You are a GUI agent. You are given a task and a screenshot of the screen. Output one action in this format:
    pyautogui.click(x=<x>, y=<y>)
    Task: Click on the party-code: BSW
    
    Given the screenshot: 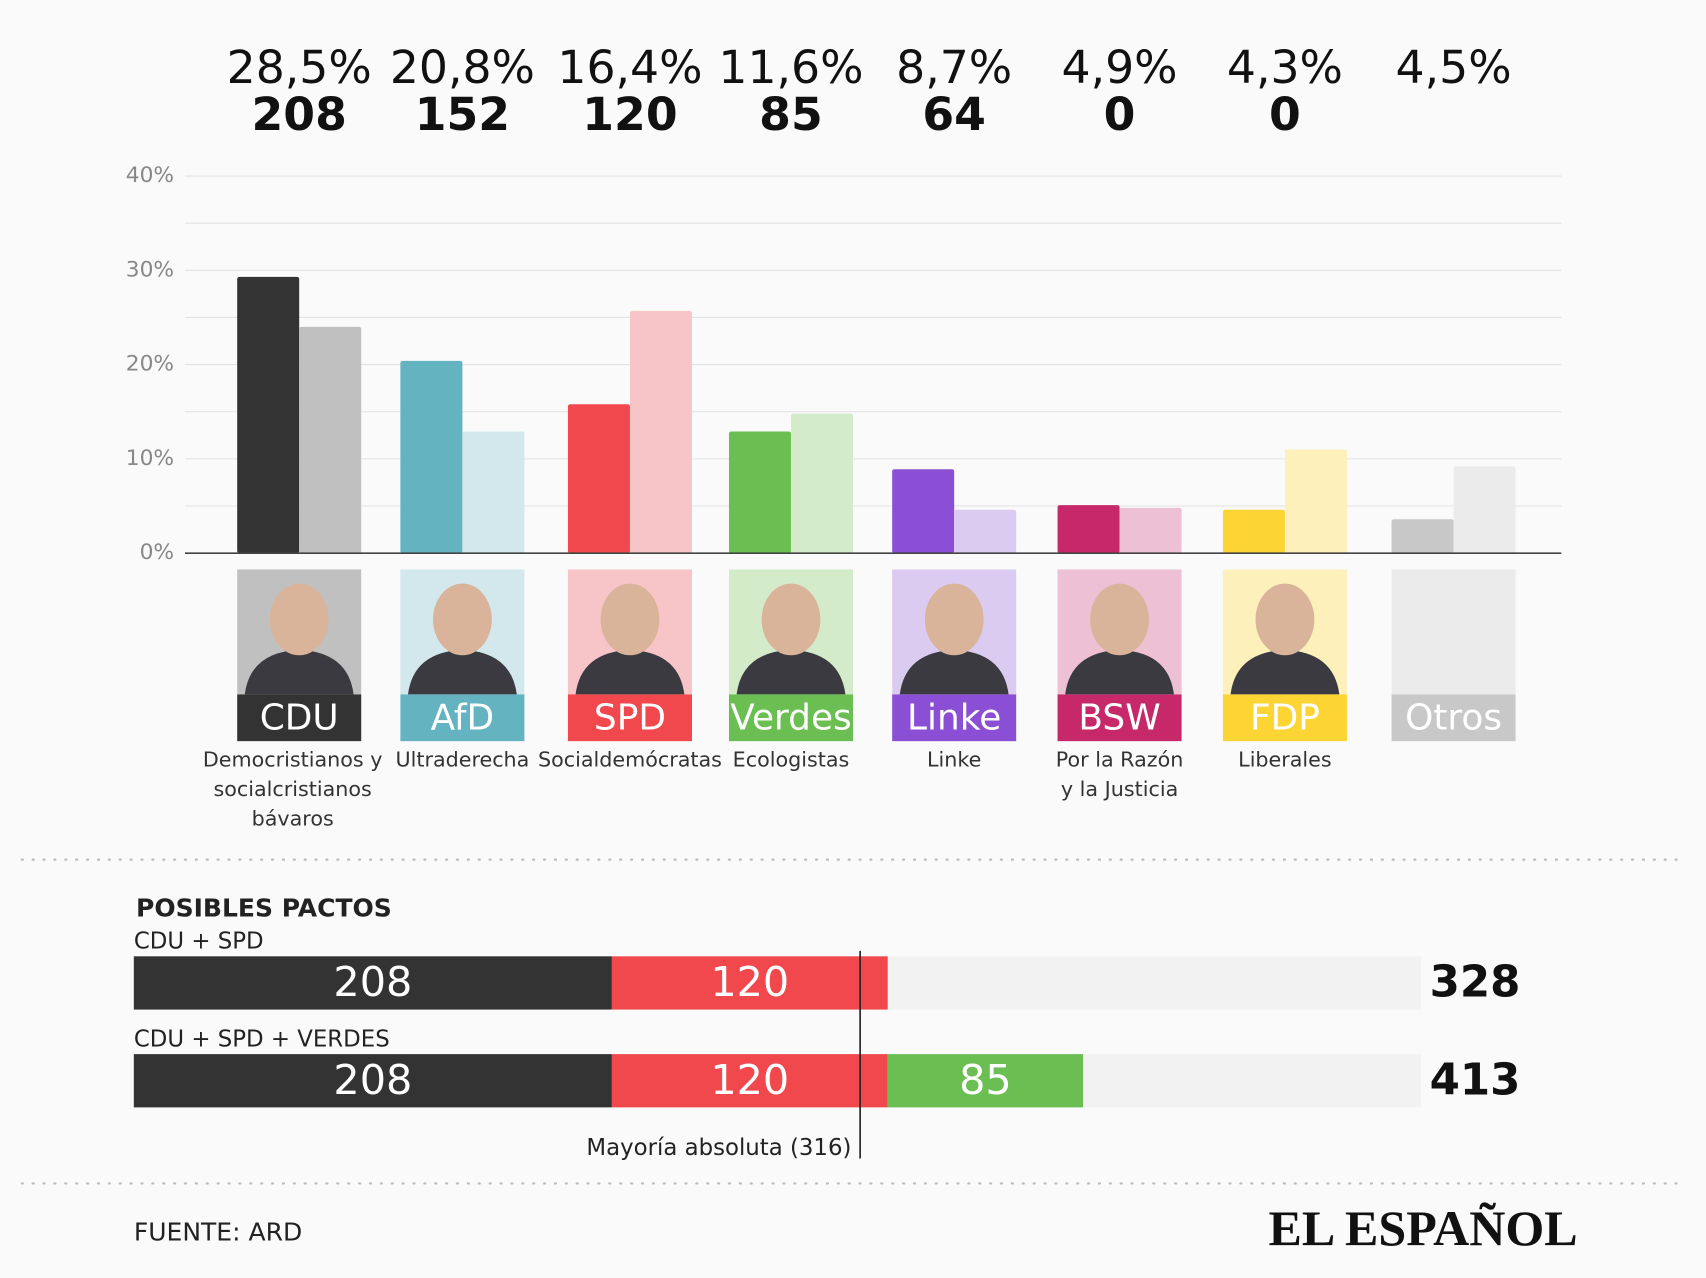 What is the action you would take?
    pyautogui.click(x=1119, y=717)
    